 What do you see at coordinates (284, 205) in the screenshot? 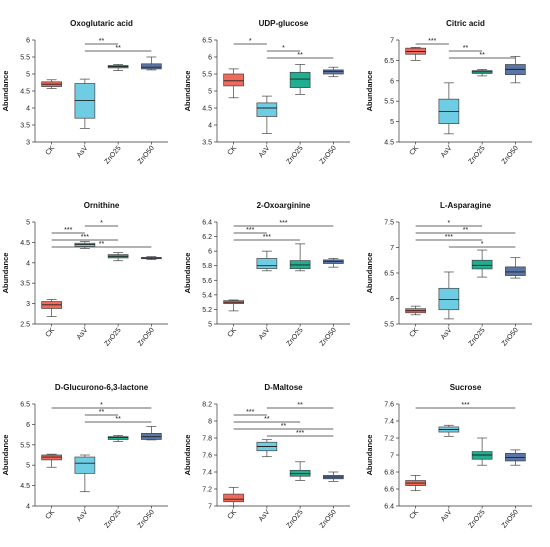
I see `chart-title: 2-Oxoarginine` at bounding box center [284, 205].